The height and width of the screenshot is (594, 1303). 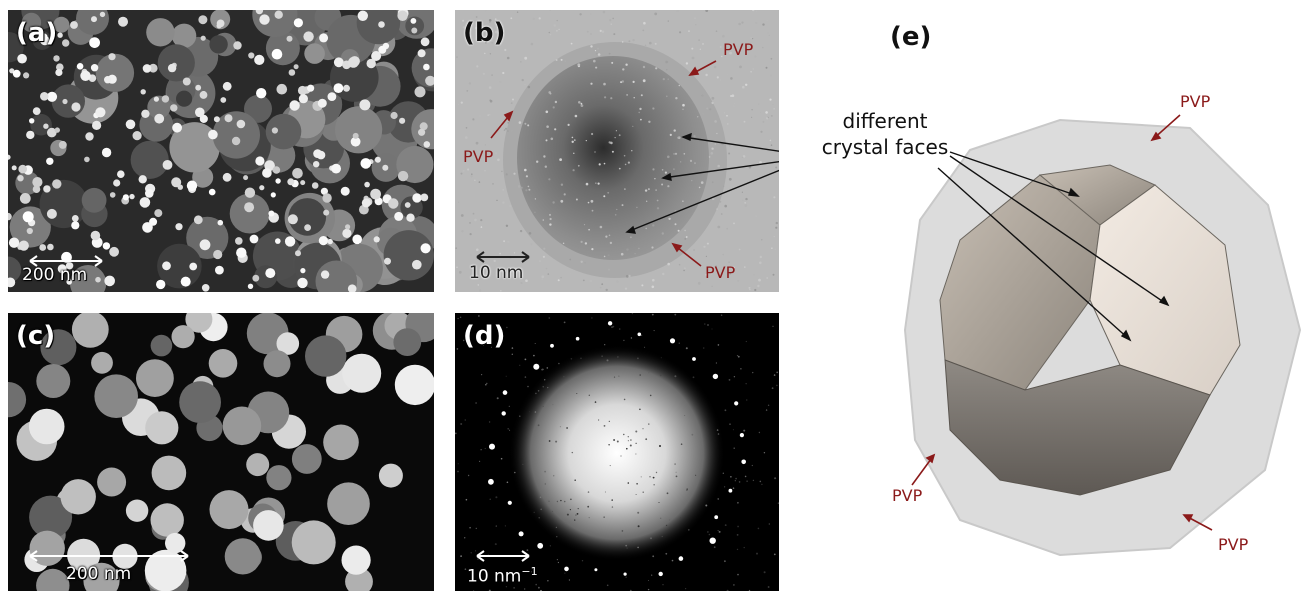 I want to click on panel-a-label: (a), so click(x=37, y=33).